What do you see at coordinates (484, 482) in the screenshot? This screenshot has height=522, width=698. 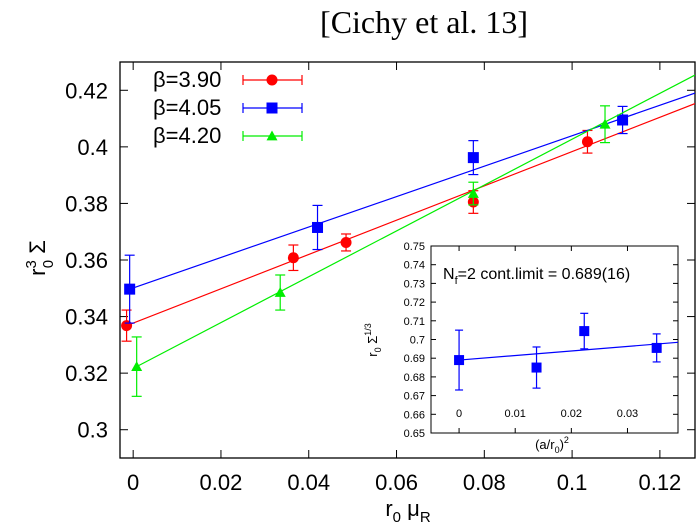 I see `x-tick-label: 0.08` at bounding box center [484, 482].